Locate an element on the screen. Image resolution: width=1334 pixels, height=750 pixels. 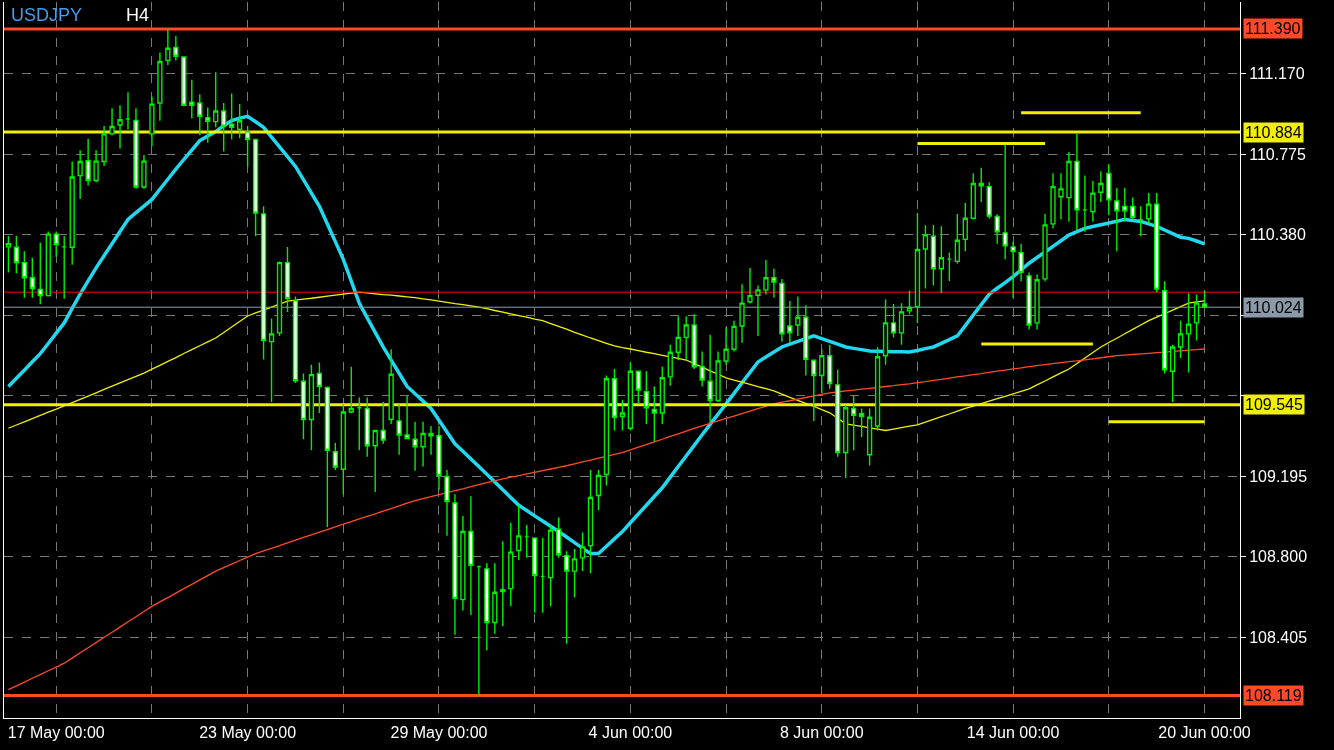
x-tick-label: 14 Jun 00:00 is located at coordinates (1013, 733).